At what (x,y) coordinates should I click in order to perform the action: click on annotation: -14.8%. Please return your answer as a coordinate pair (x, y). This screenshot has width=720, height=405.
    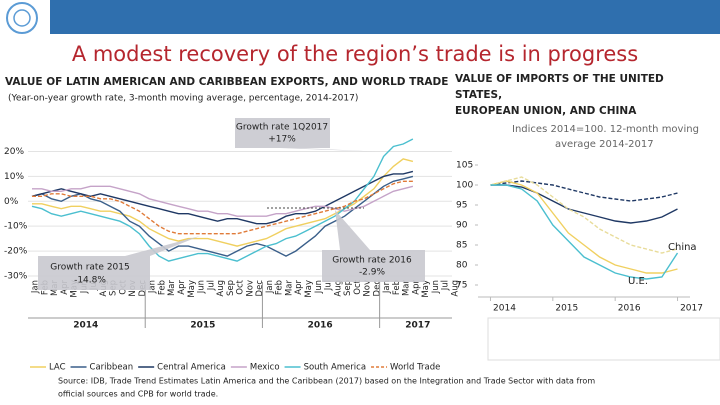
    Looking at the image, I should click on (90, 281).